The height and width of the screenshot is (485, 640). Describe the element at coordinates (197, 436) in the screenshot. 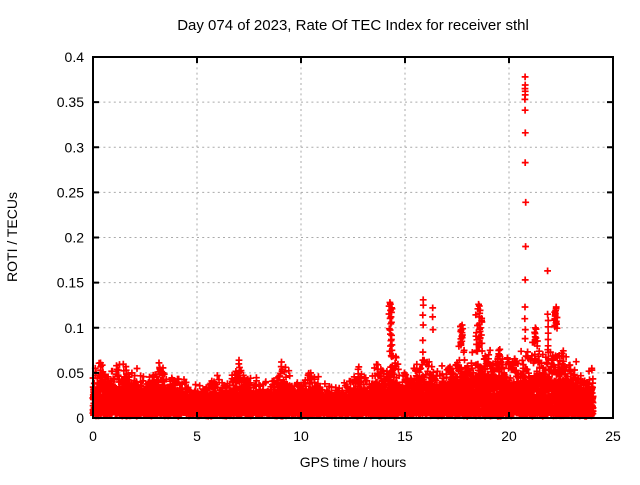

I see `x-tick-label: 5` at that location.